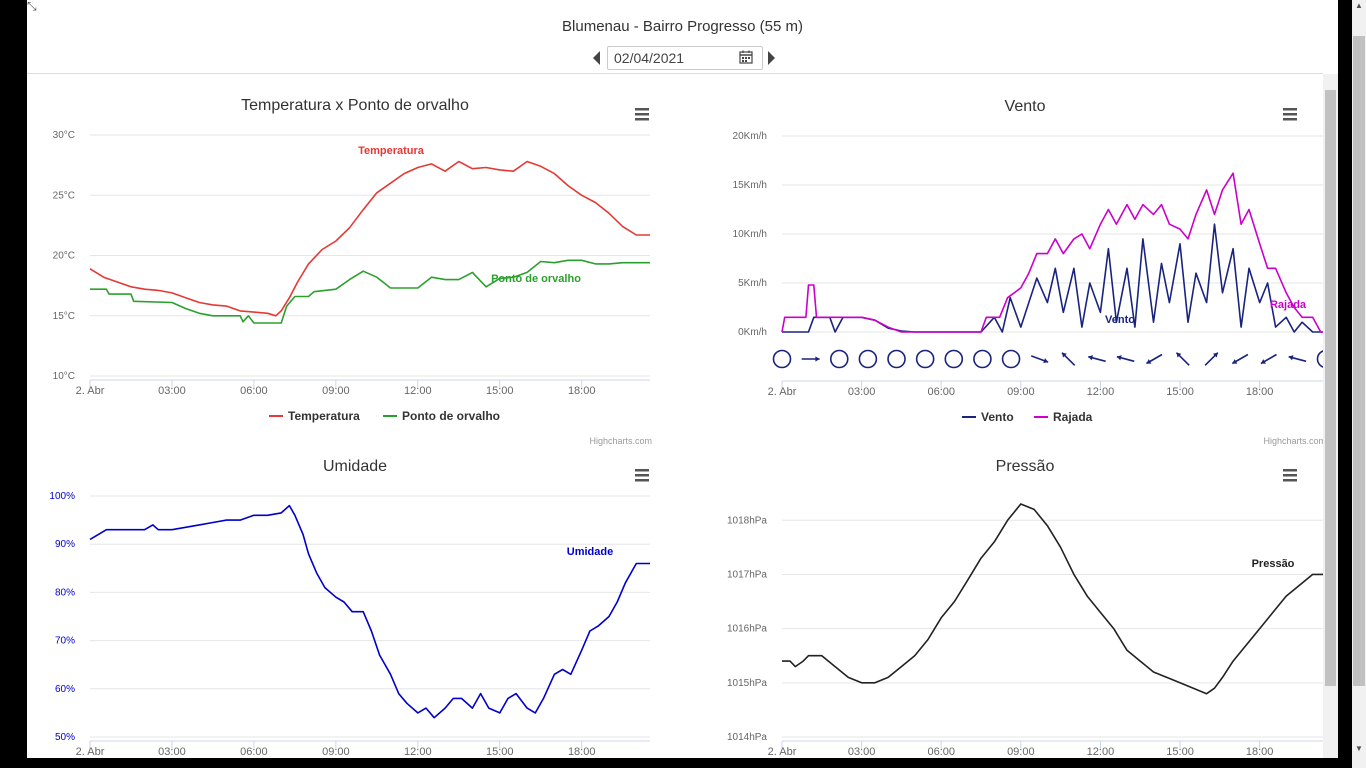  What do you see at coordinates (747, 520) in the screenshot?
I see `y-tick-label: 1018hPa` at bounding box center [747, 520].